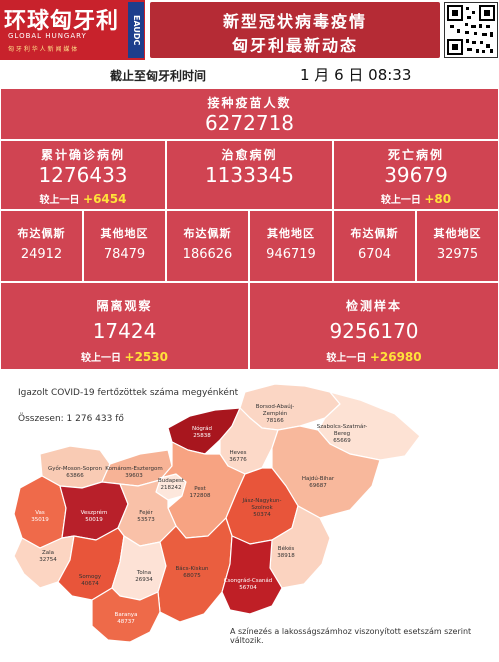 This screenshot has height=662, width=499. Describe the element at coordinates (41, 254) in the screenshot. I see `confirmed-budapest-value: 24912` at that location.